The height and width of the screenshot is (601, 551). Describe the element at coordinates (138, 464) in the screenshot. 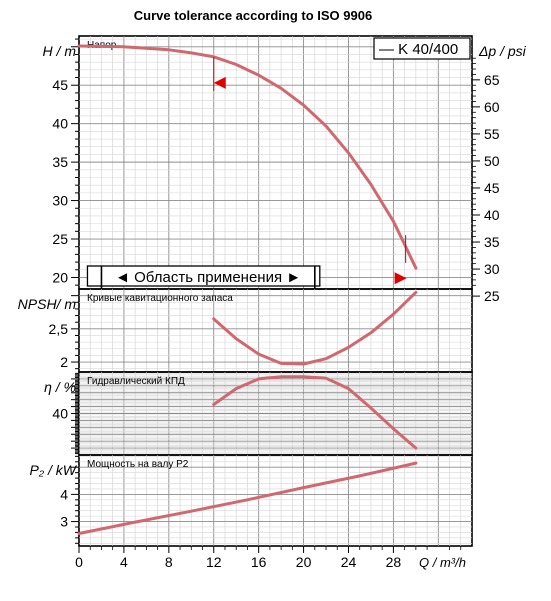

I see `panel-label: Мощность на валу P2` at that location.